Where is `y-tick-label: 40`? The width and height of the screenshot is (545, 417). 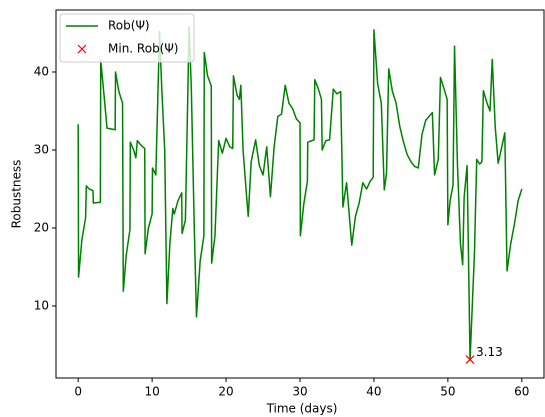
y-tick-label: 40 is located at coordinates (41, 72).